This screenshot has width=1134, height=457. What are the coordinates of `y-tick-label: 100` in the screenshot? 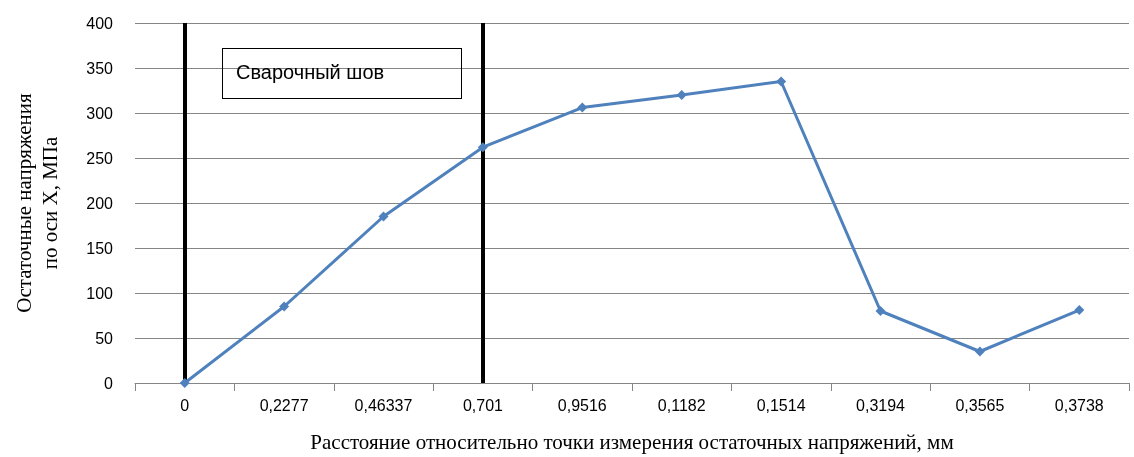 It's located at (100, 293).